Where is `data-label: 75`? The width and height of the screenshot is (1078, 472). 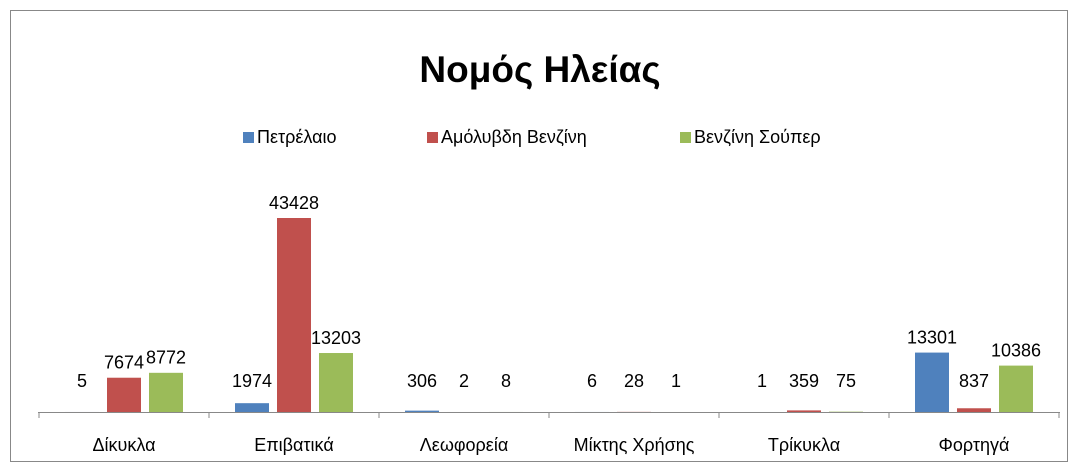
data-label: 75 is located at coordinates (846, 381).